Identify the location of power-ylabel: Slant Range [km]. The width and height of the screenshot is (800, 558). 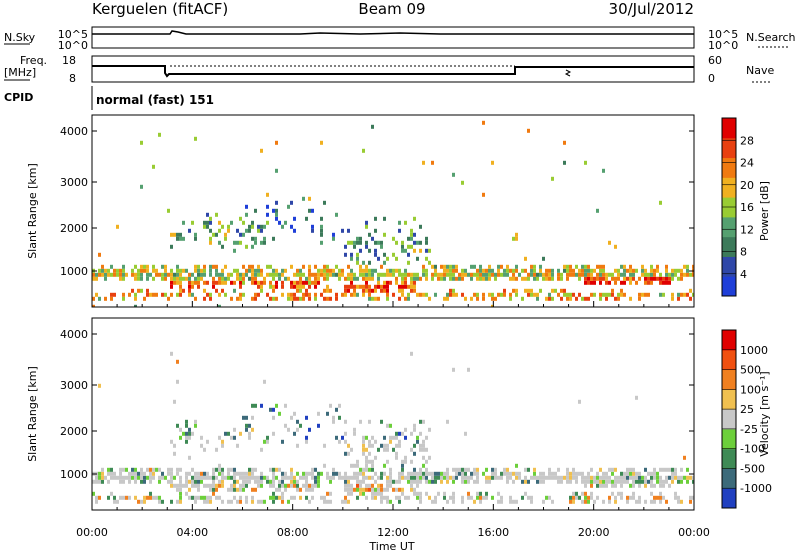
(32, 211).